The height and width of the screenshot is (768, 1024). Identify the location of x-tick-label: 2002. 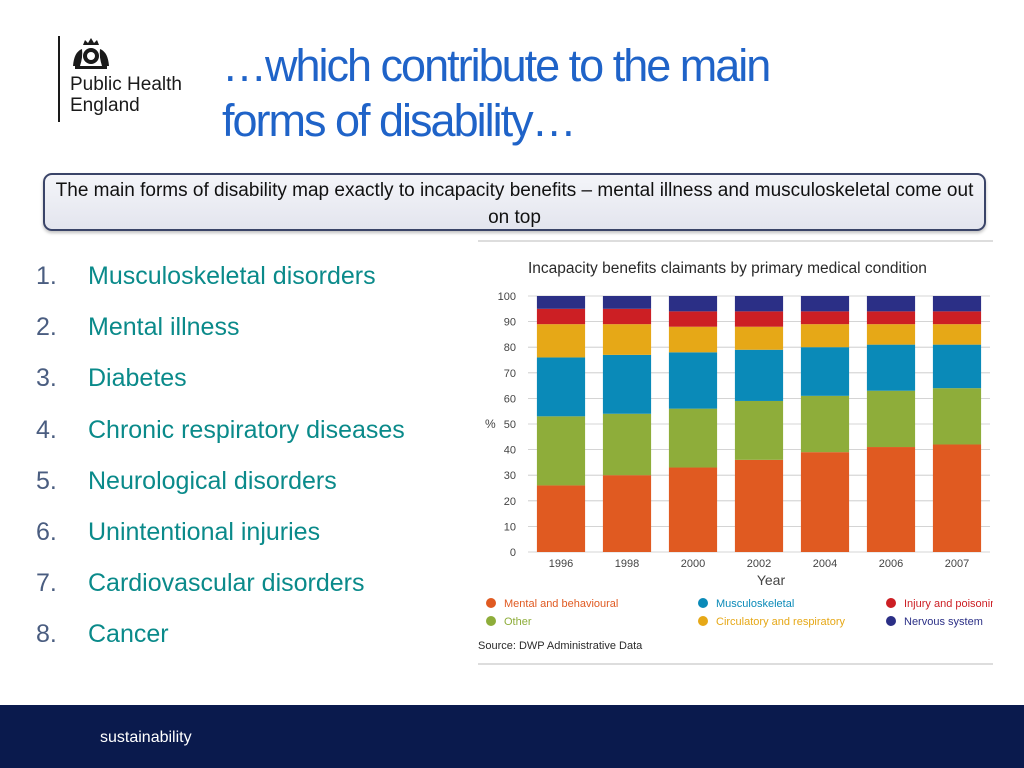
(759, 564).